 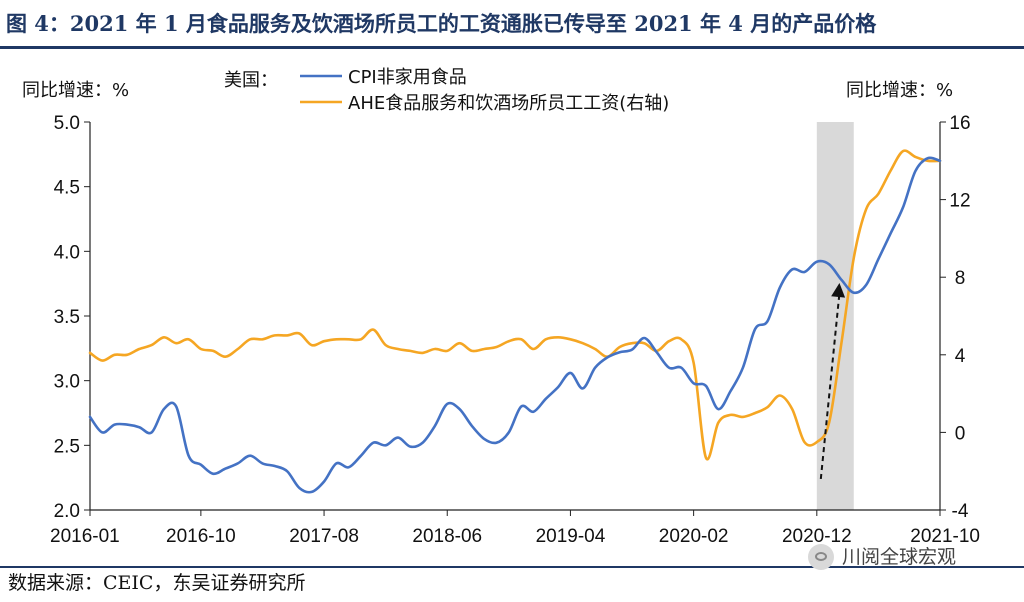 What do you see at coordinates (484, 90) in the screenshot?
I see `legend: CPI非家用食品 AHE食品服务和饮酒场所员工工资(右轴)` at bounding box center [484, 90].